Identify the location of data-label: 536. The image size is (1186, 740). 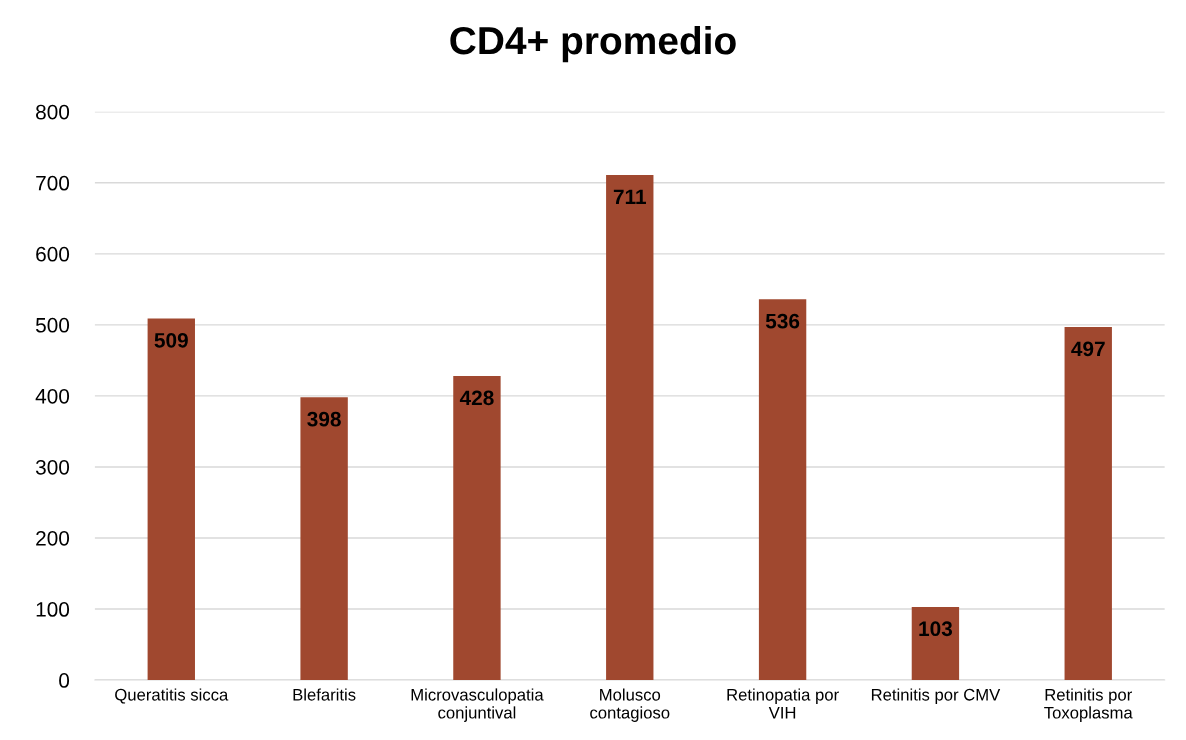
(782, 321).